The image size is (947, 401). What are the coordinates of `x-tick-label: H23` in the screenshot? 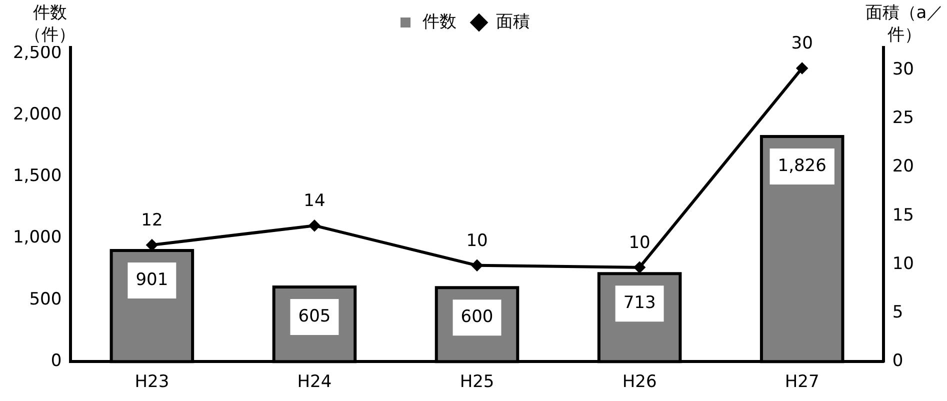 It's located at (152, 382).